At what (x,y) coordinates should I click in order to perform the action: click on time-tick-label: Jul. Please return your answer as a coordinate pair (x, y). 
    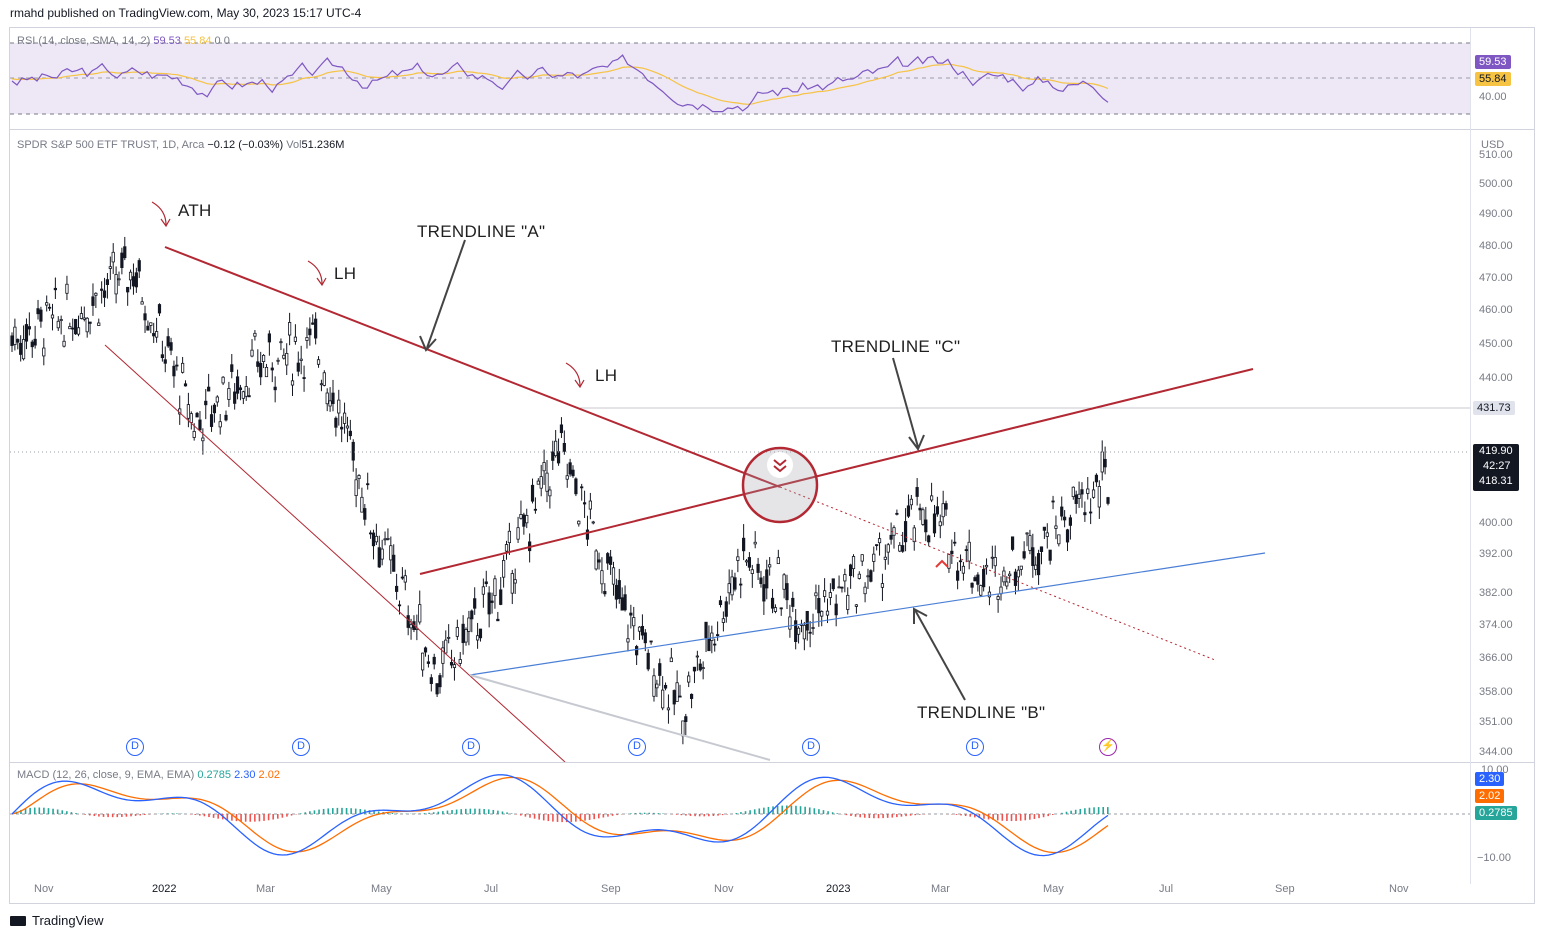
    Looking at the image, I should click on (1166, 889).